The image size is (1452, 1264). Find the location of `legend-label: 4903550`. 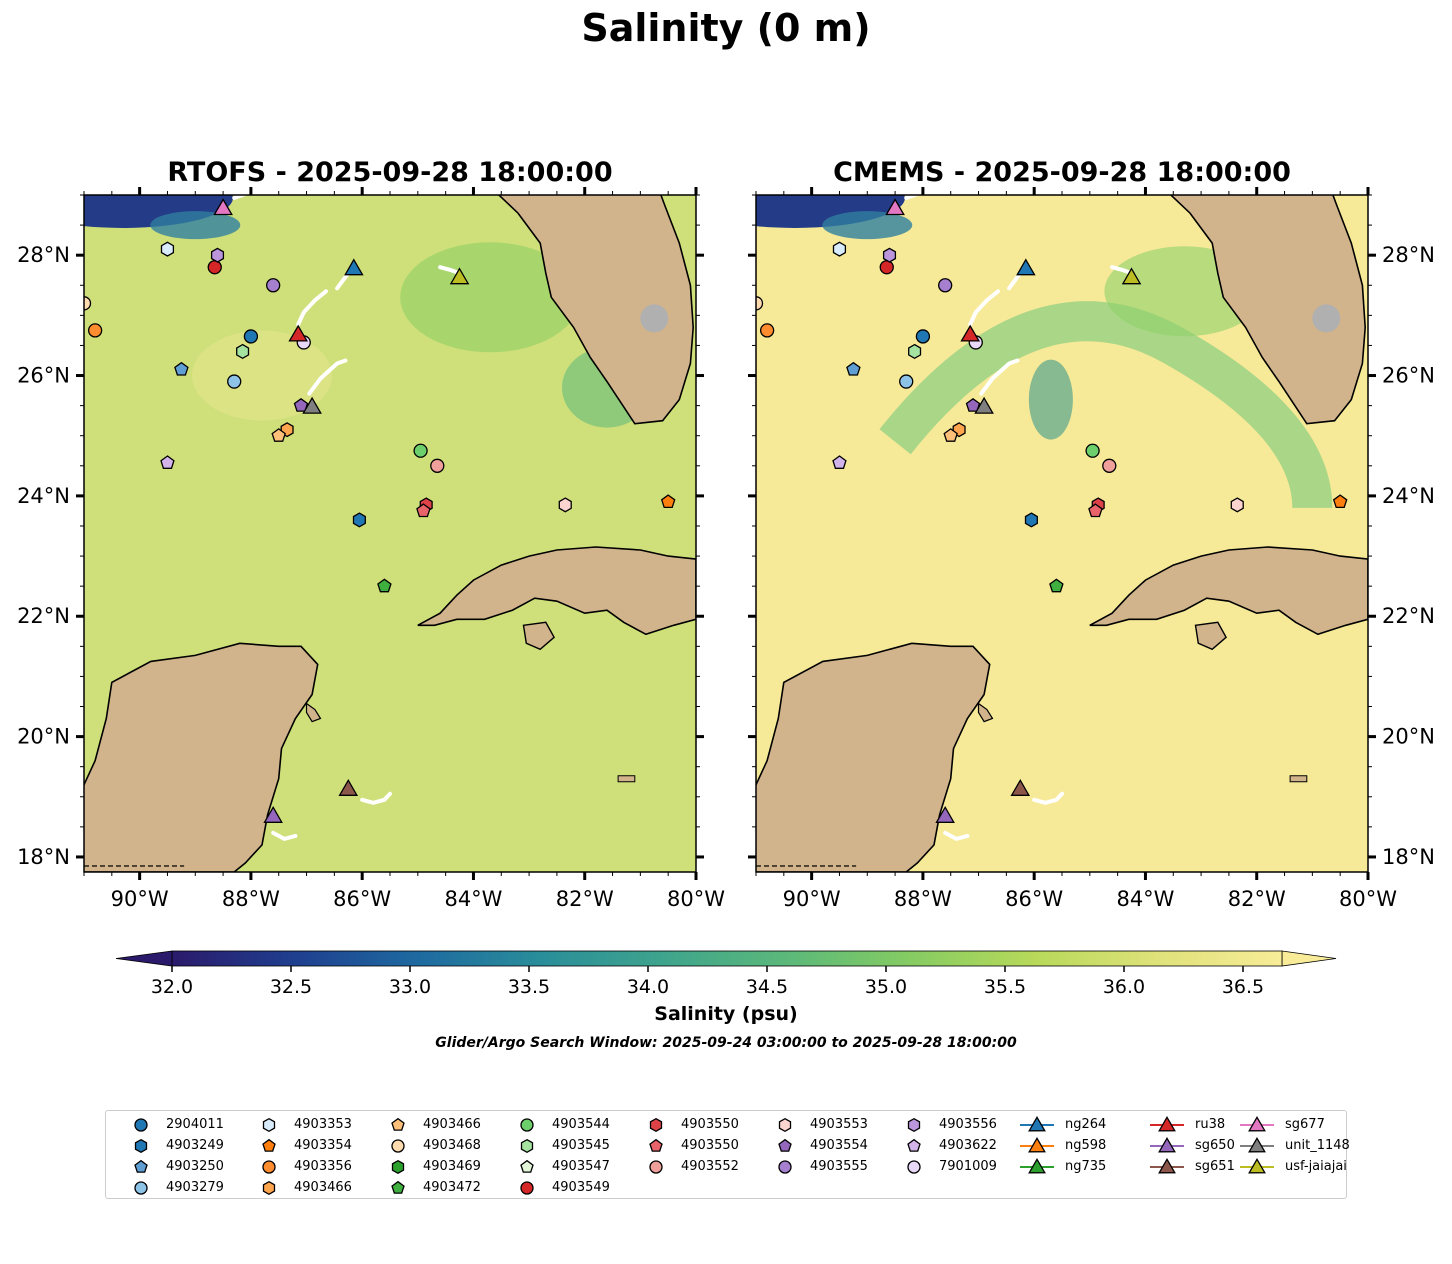

legend-label: 4903550 is located at coordinates (710, 1124).